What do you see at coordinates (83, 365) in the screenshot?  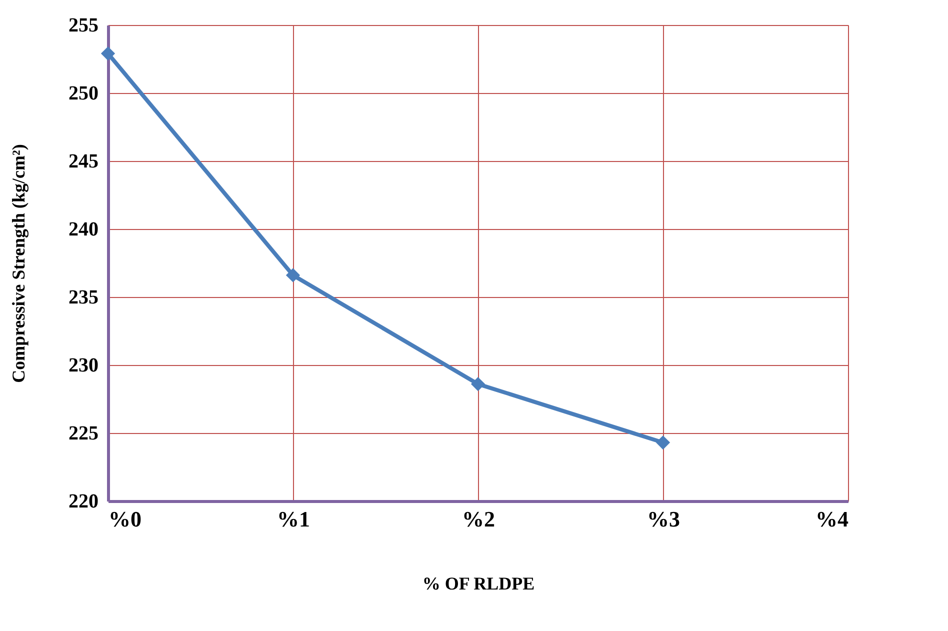 I see `y-tick-label: 230` at bounding box center [83, 365].